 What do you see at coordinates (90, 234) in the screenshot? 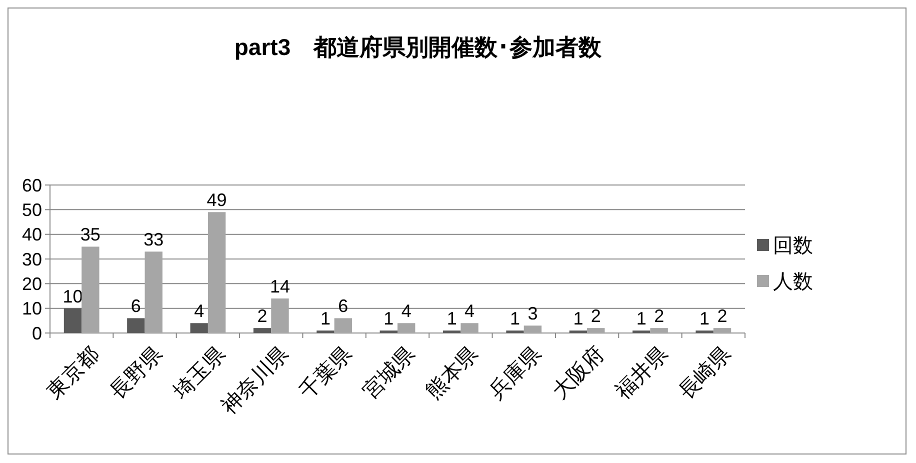
I see `data-label: 35` at bounding box center [90, 234].